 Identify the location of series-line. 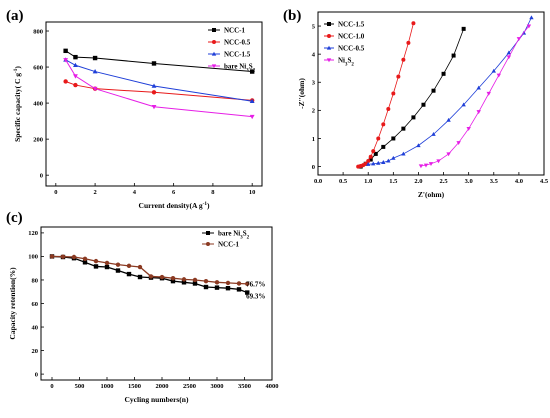
(159, 91).